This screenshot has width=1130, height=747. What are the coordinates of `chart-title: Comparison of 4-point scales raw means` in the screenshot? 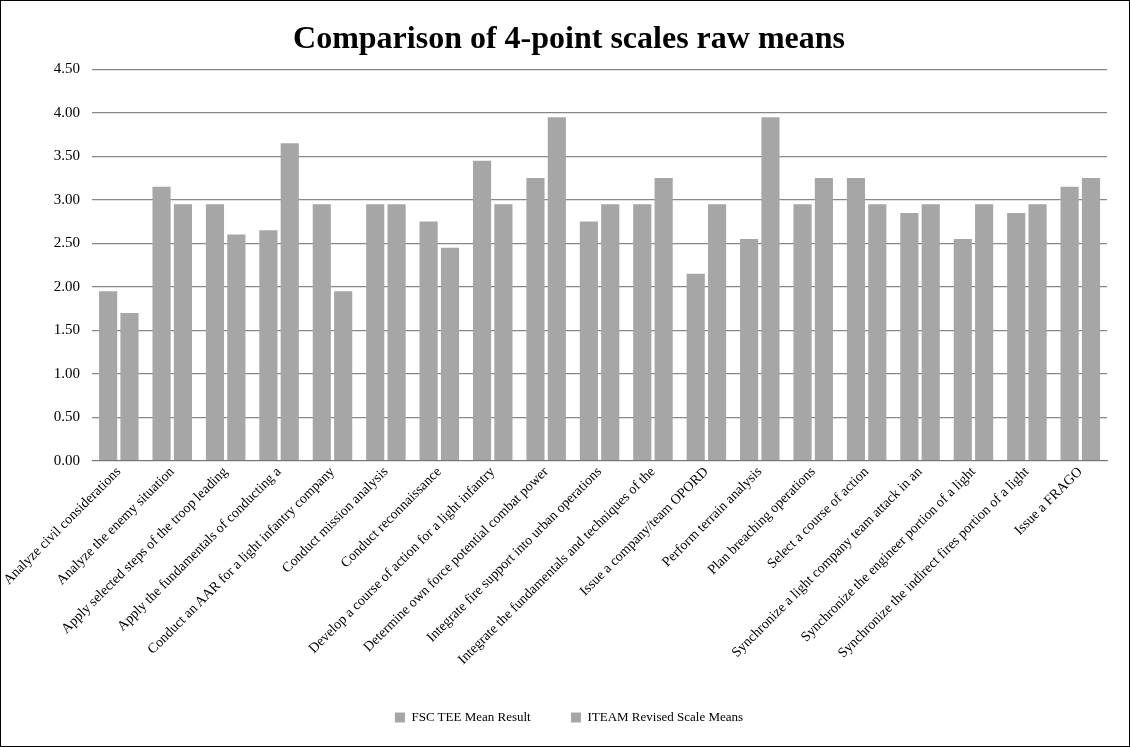 It's located at (569, 37).